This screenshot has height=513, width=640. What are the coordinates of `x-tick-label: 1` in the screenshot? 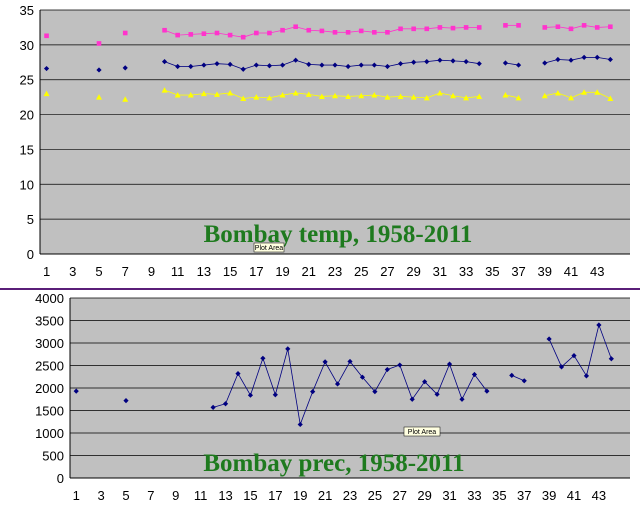 It's located at (46, 271).